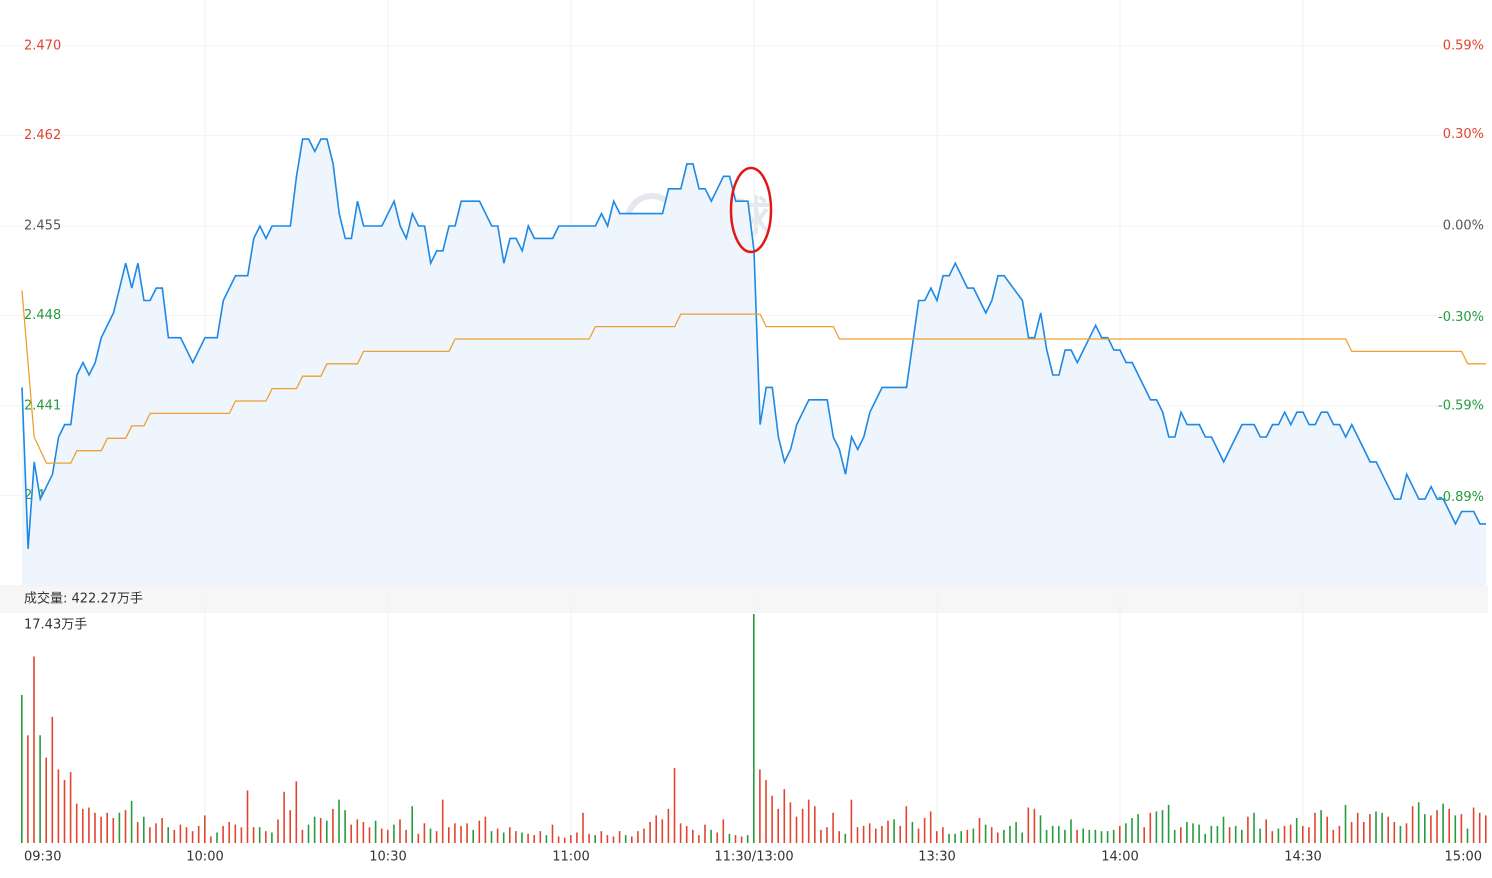 This screenshot has width=1492, height=878. What do you see at coordinates (1461, 406) in the screenshot?
I see `y2-tick-label: -0.59%` at bounding box center [1461, 406].